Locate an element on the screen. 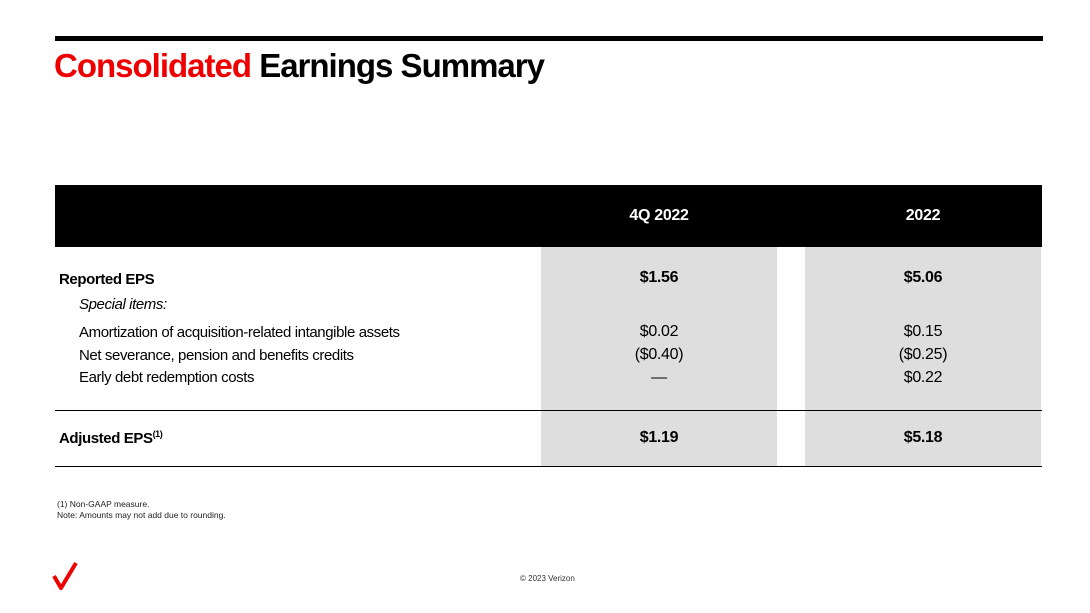  table-header is located at coordinates (548, 216).